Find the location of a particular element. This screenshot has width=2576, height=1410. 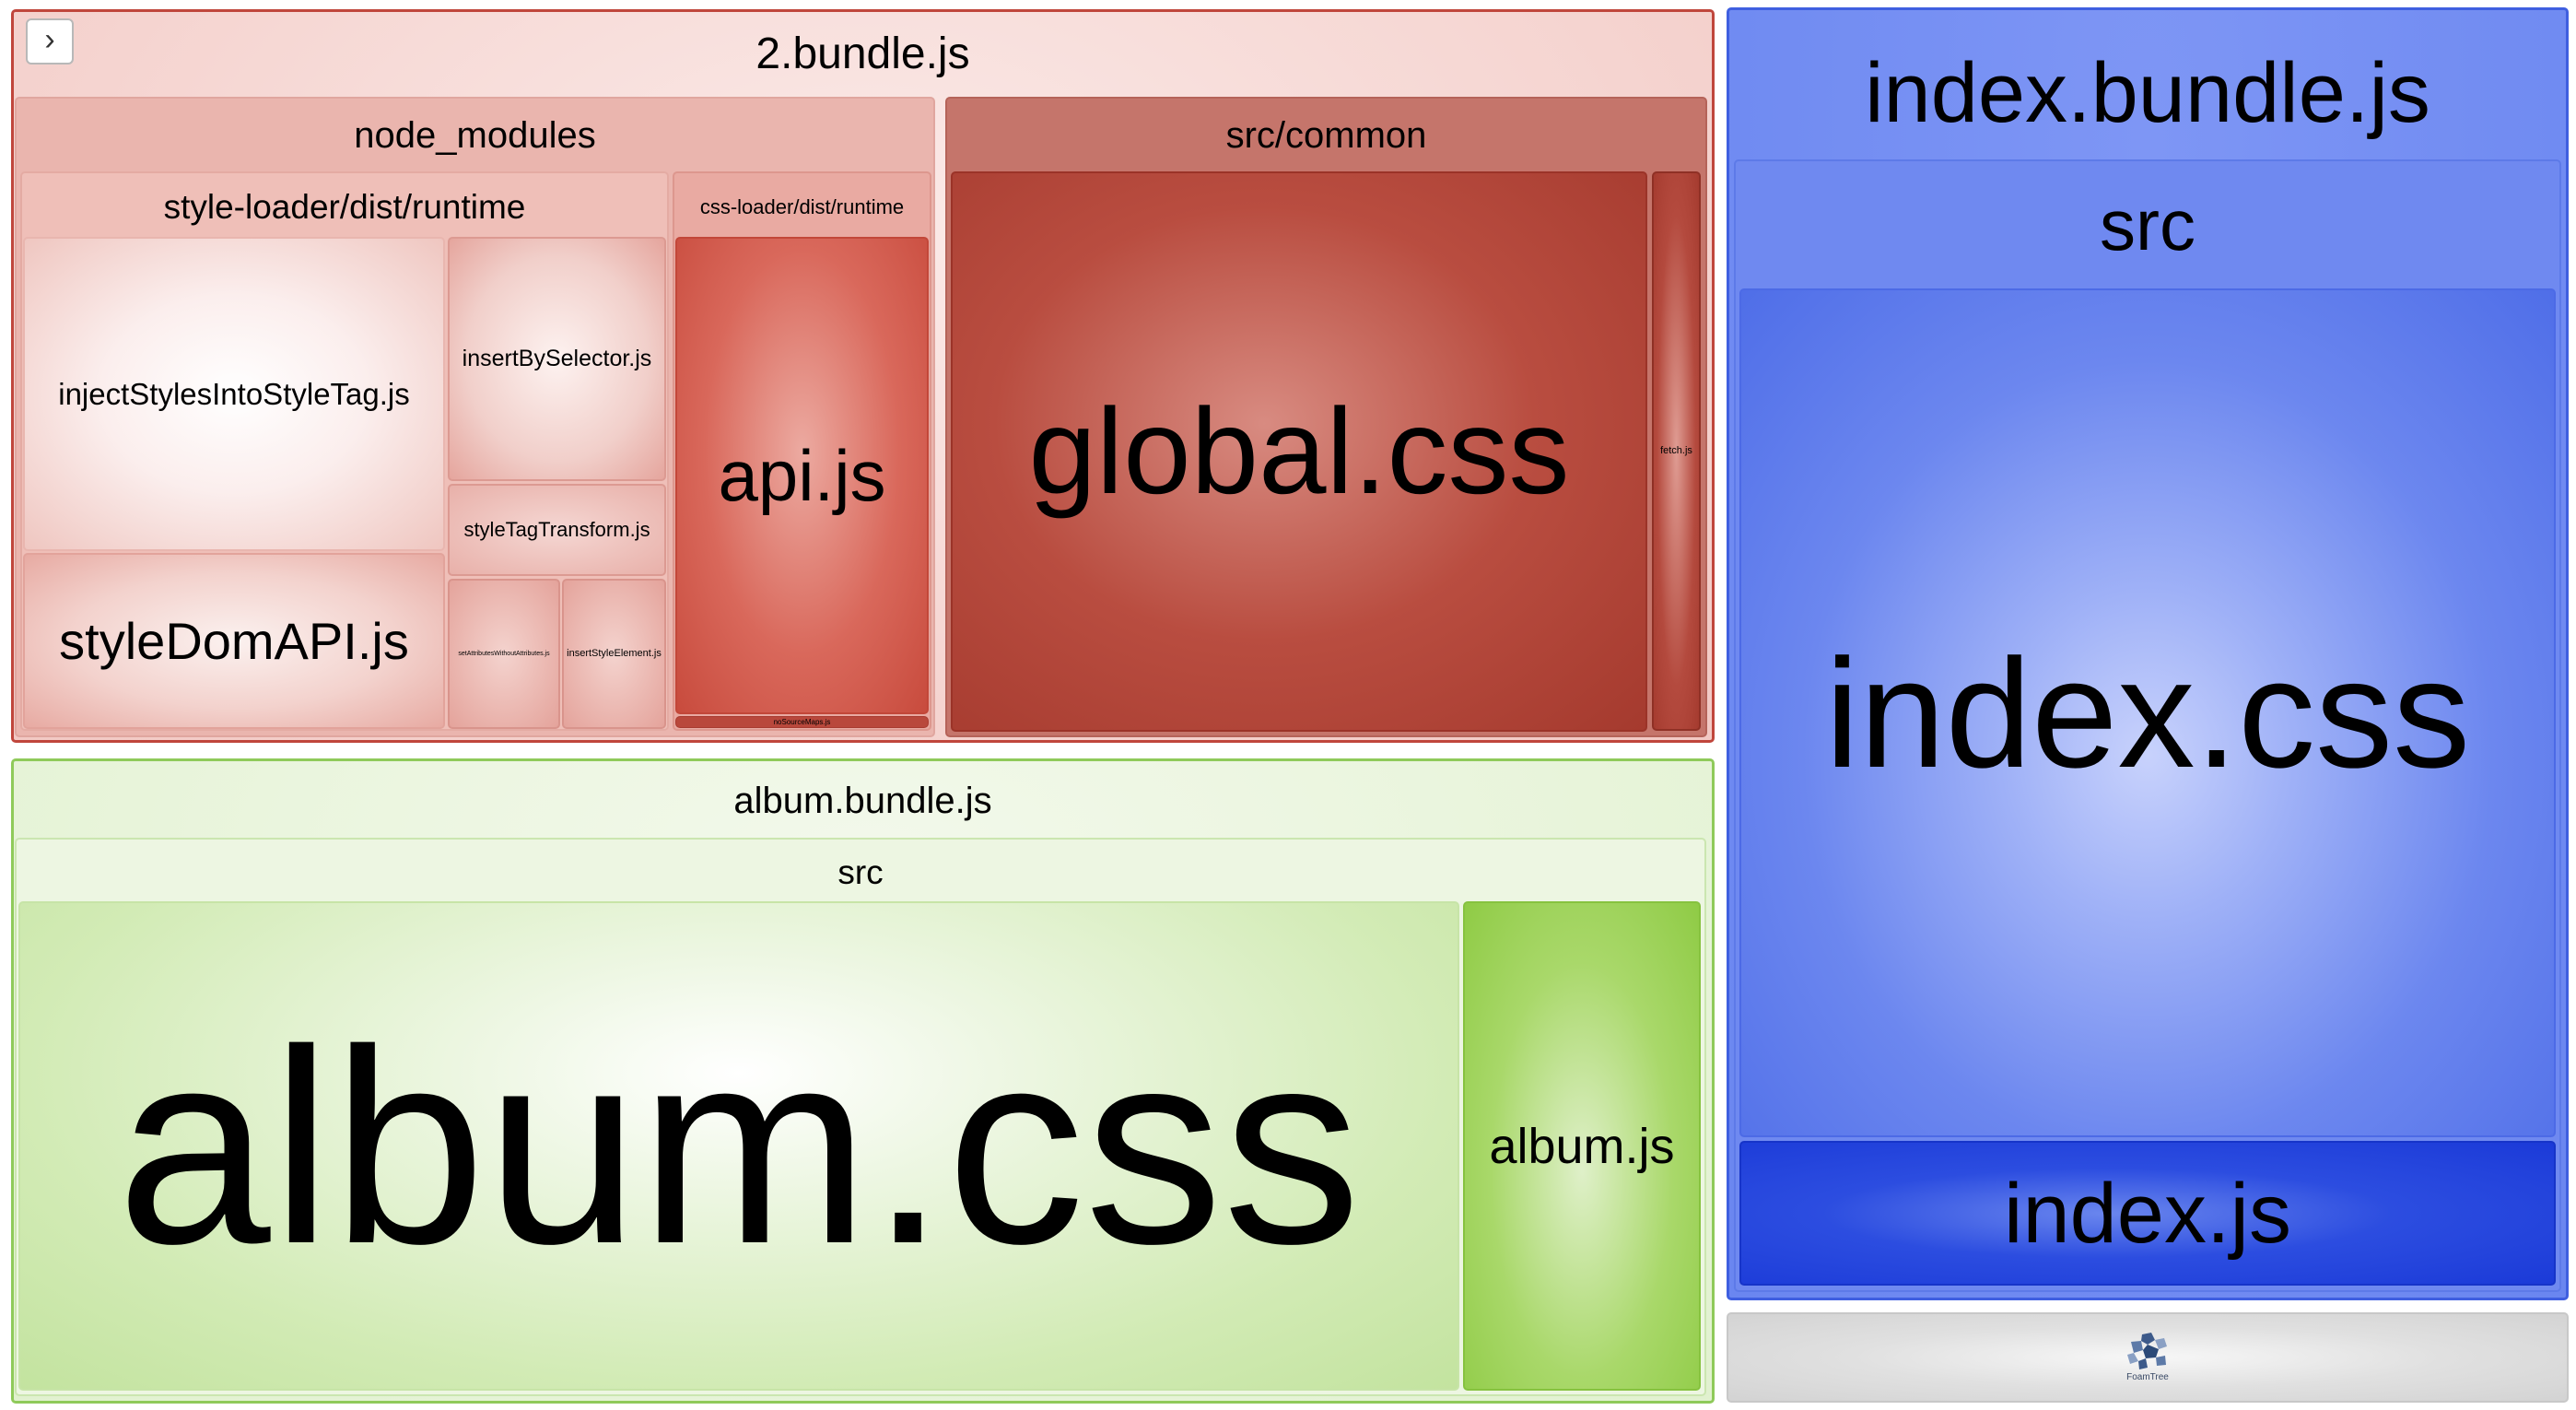

index-js-label: index.js is located at coordinates (2147, 1213).